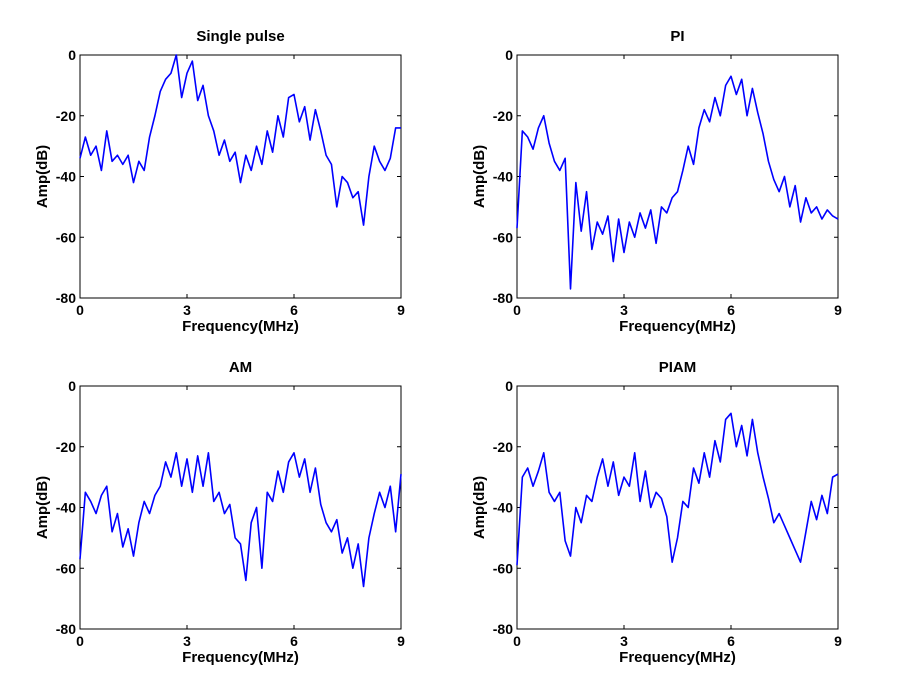  What do you see at coordinates (240, 36) in the screenshot?
I see `chart-title: Single pulse` at bounding box center [240, 36].